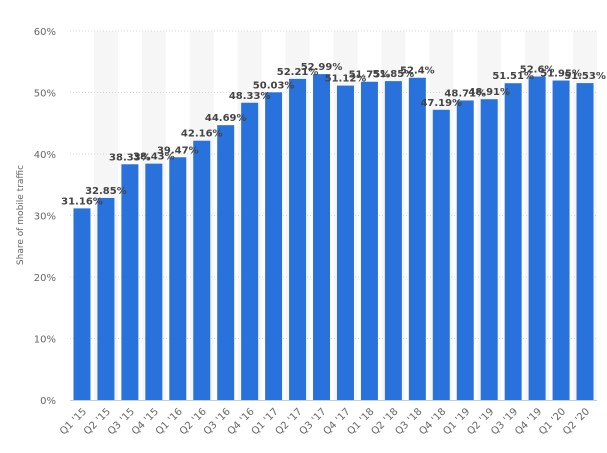 The height and width of the screenshot is (453, 607). I want to click on y-tick-label: 10%, so click(45, 340).